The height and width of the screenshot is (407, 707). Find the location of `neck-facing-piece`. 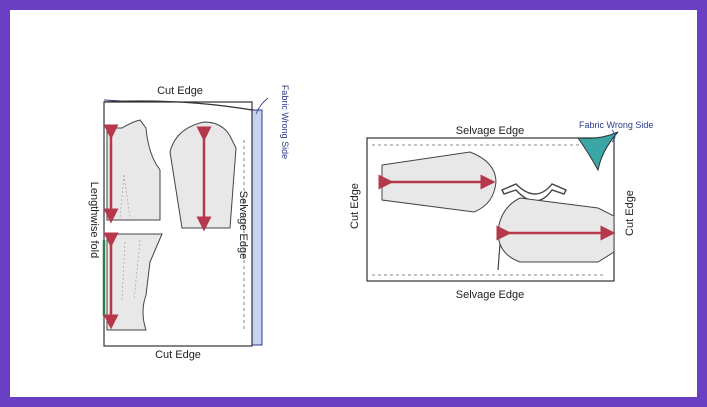

neck-facing-piece is located at coordinates (534, 192).